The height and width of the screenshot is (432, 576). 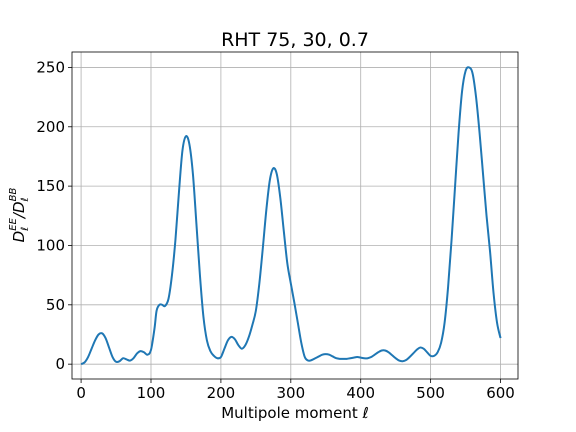 I want to click on x-tick-label: 400, so click(x=360, y=393).